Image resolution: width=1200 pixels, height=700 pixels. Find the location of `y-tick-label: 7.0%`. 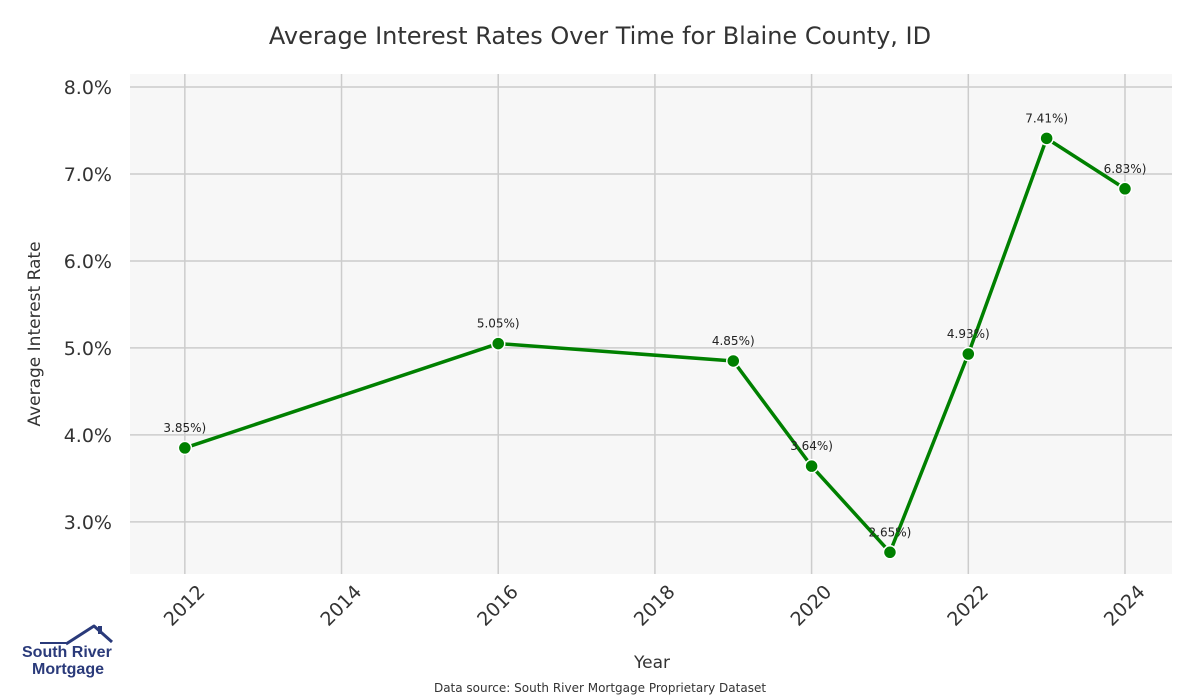

y-tick-label: 7.0% is located at coordinates (88, 175).